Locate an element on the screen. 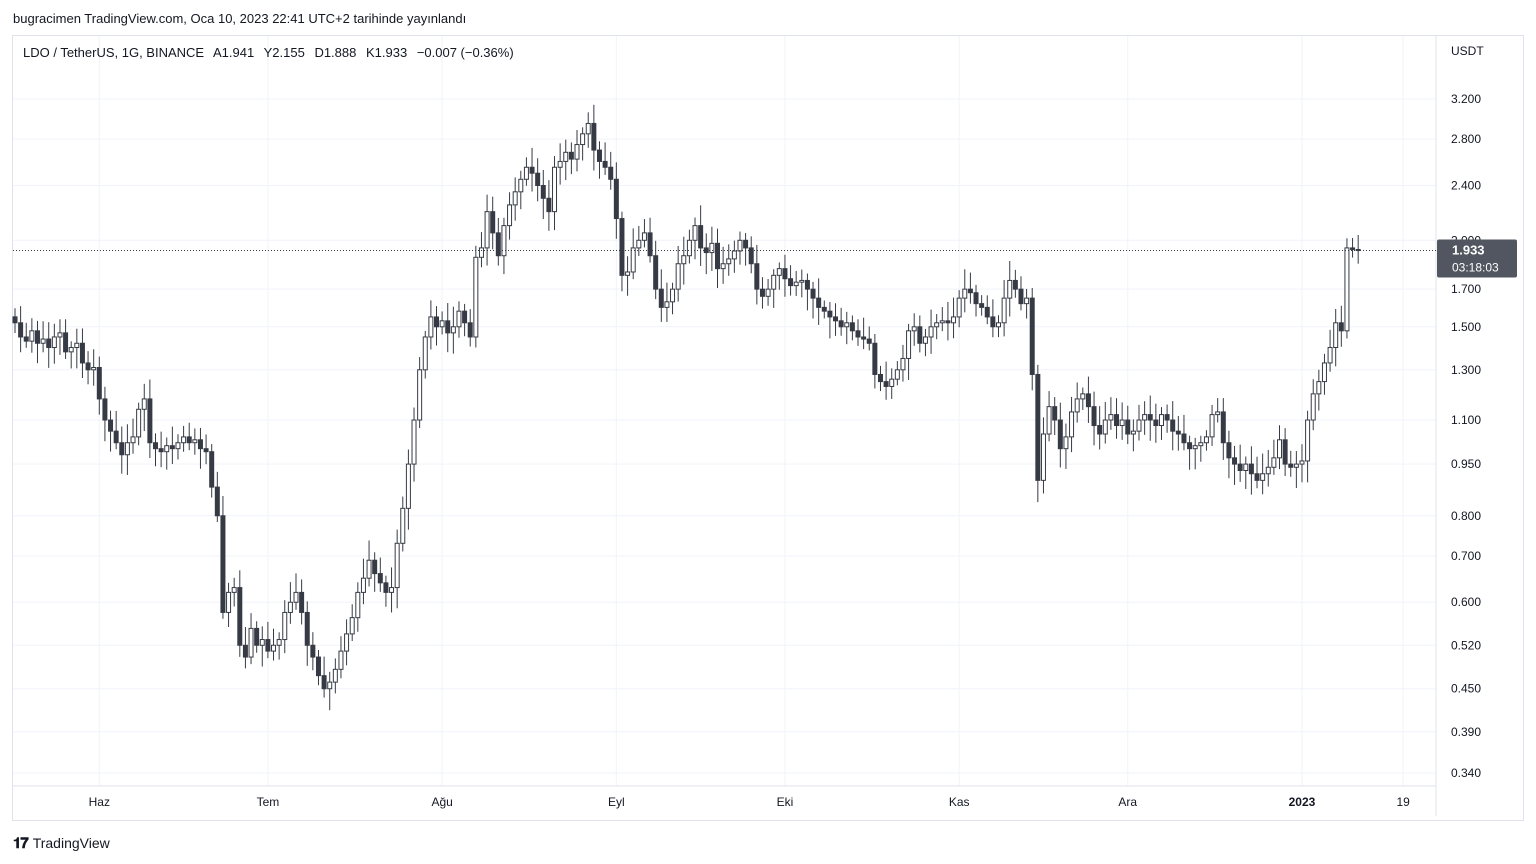 The height and width of the screenshot is (864, 1536). time-axis: Haz Tem Ağu Eyl Eki Kas Ara 2023 19 is located at coordinates (724, 797).